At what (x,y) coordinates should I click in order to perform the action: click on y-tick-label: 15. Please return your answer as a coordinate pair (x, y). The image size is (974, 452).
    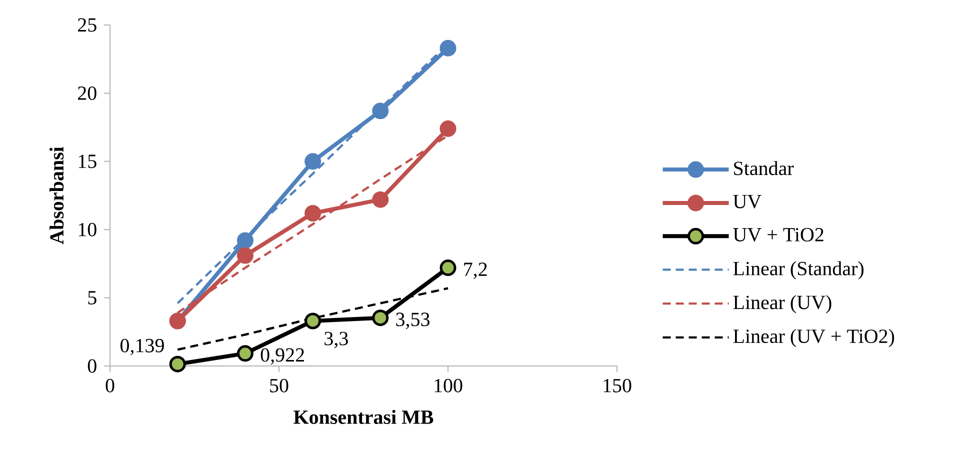
    Looking at the image, I should click on (87, 161).